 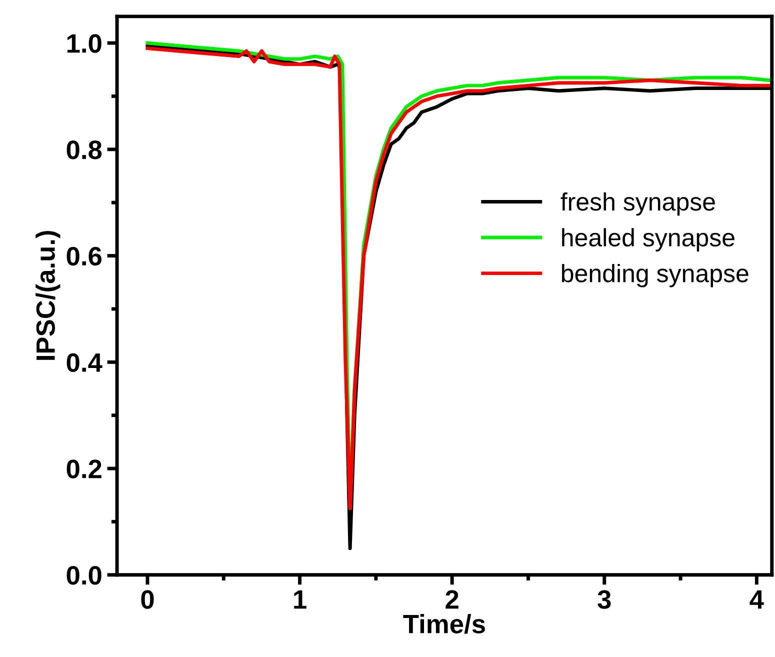 What do you see at coordinates (637, 204) in the screenshot?
I see `legend-label: fresh synapse` at bounding box center [637, 204].